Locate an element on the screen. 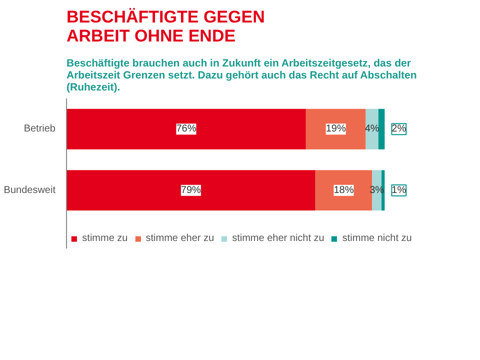 The image size is (480, 360). y-tick-label: Bundesweit is located at coordinates (30, 190).